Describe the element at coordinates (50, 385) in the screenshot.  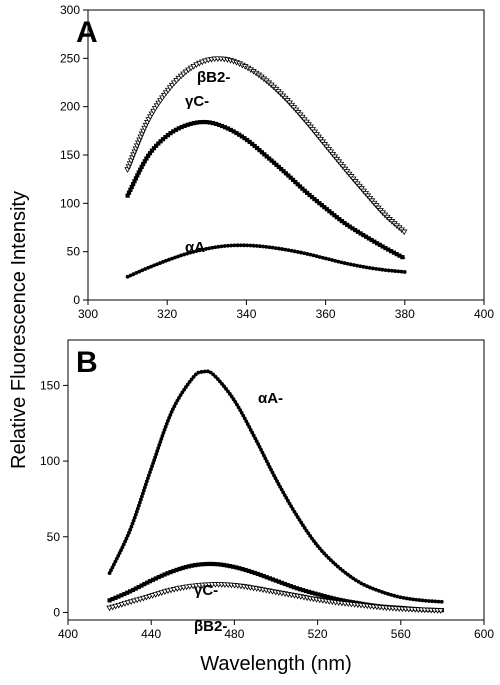
I see `panel-b-y-tick-label: 150` at that location.